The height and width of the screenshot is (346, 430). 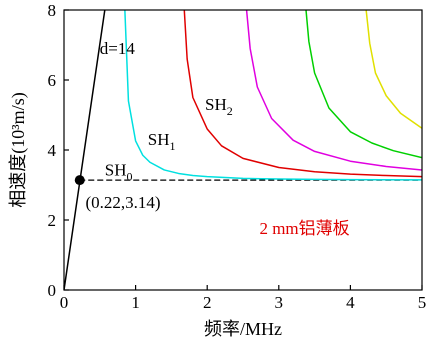 I want to click on x-tick-label: 5, so click(x=422, y=302).